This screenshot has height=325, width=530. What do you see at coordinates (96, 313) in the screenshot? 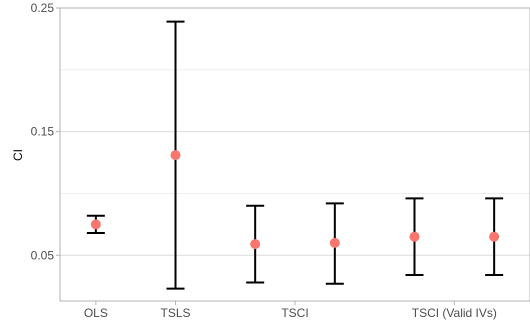
I see `x-tick-label: OLS` at bounding box center [96, 313].